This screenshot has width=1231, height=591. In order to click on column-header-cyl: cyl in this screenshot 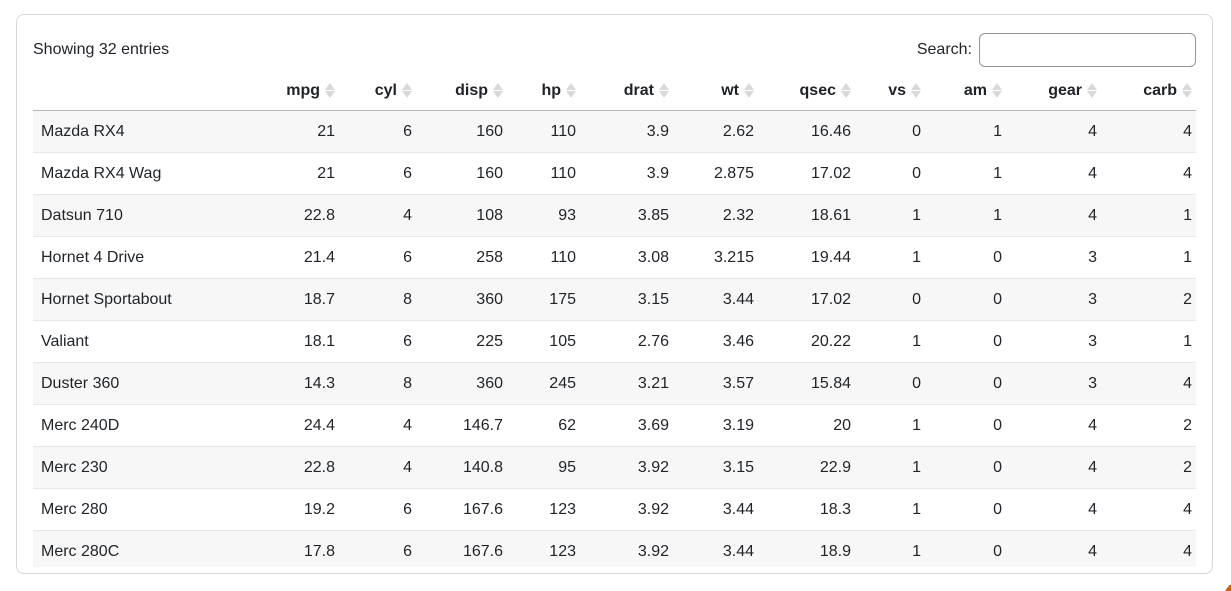, I will do `click(381, 91)`.